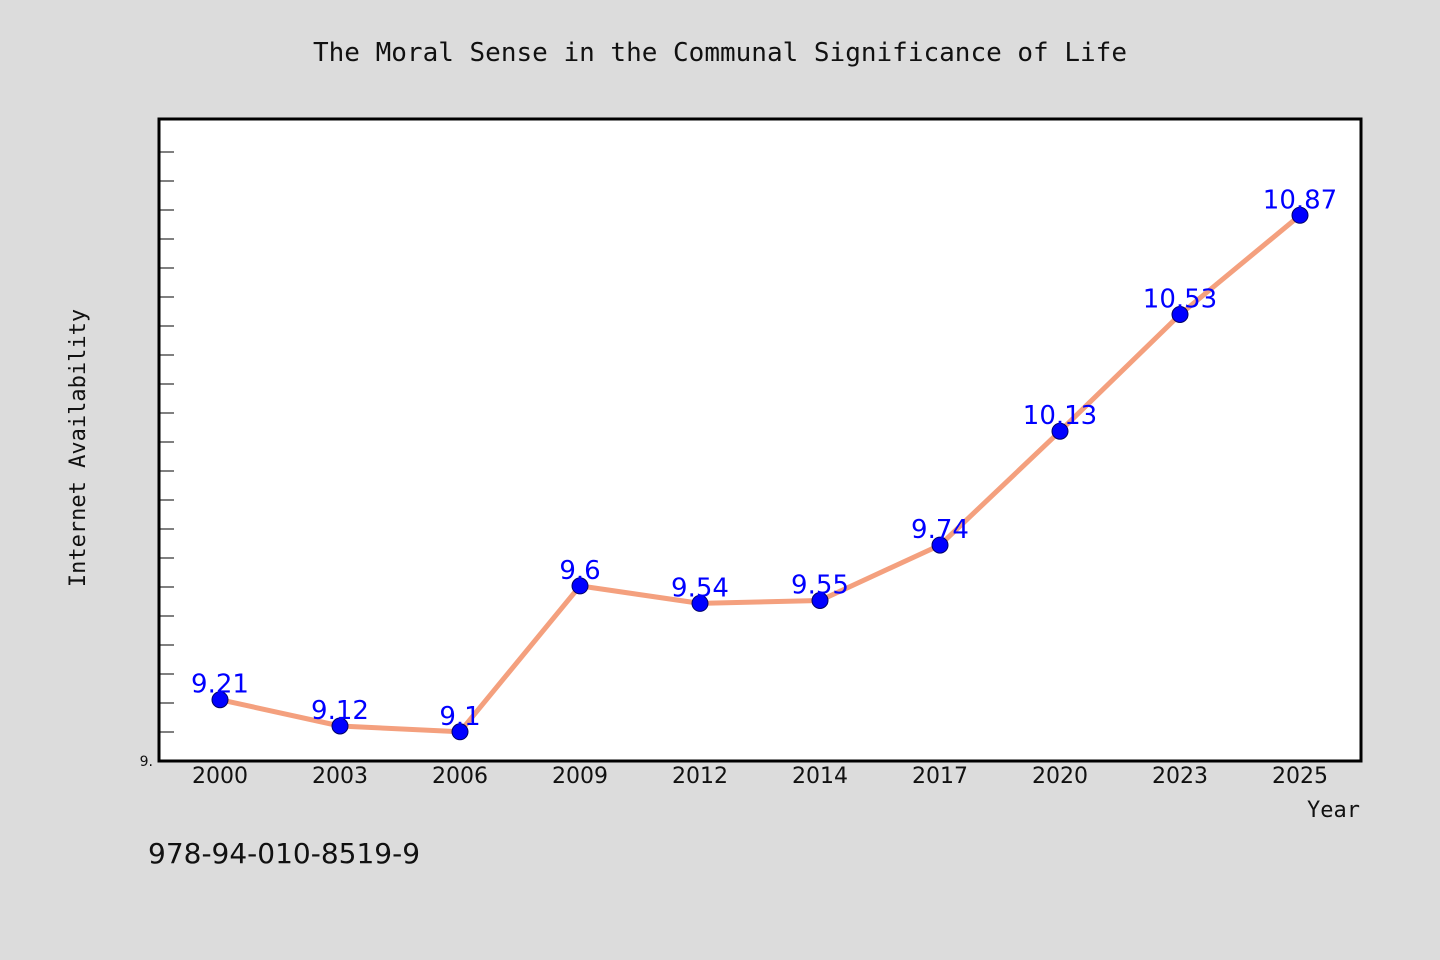 This screenshot has width=1440, height=960. I want to click on x-axis-title: Year, so click(1333, 810).